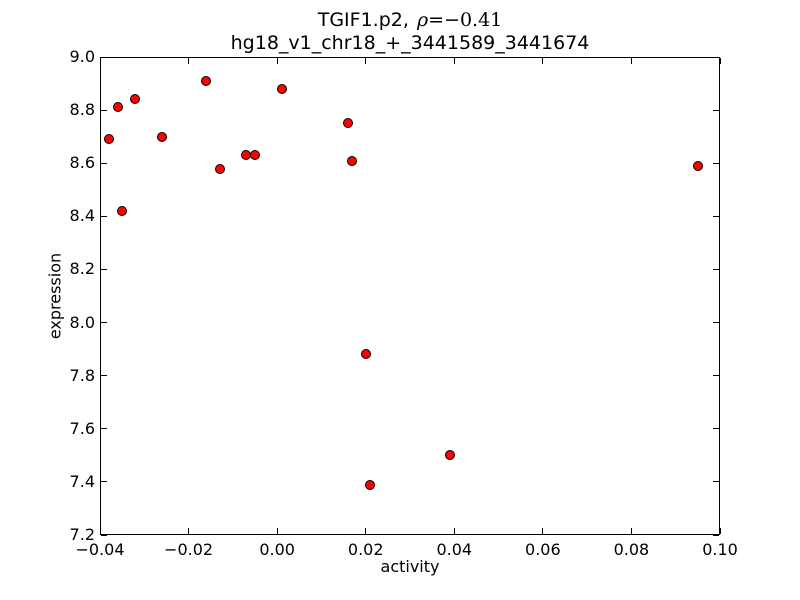 The image size is (800, 600). I want to click on y-tick-label: 8.6, so click(82, 163).